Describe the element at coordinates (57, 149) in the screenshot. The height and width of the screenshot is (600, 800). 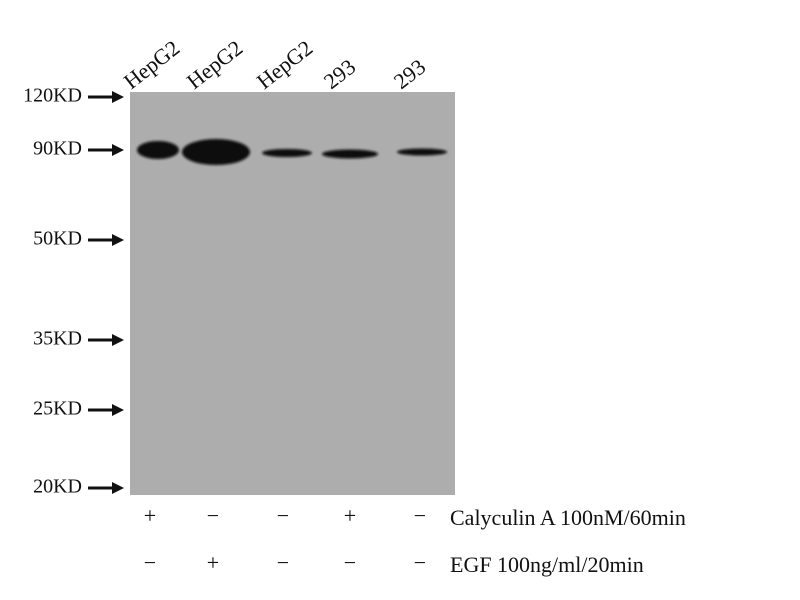
I see `marker-label: 90KD` at that location.